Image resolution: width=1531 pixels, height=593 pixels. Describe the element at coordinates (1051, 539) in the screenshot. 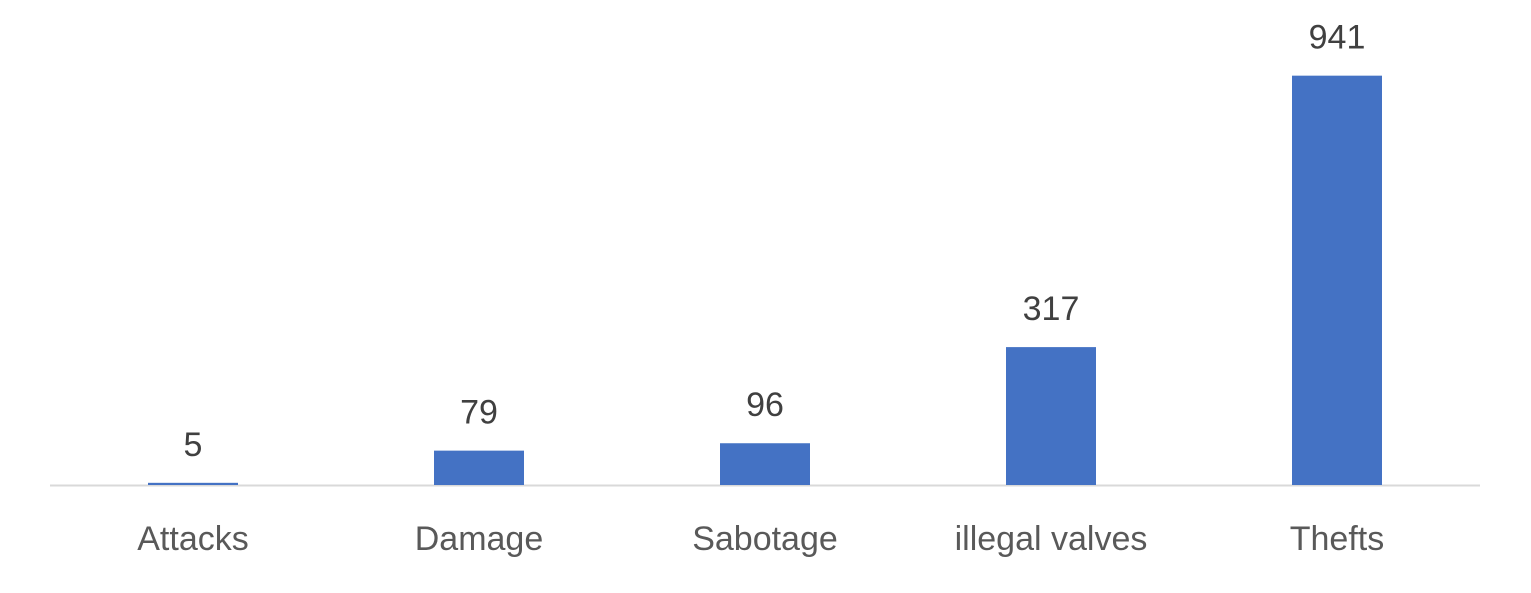

I see `x-tick-label: illegal valves` at that location.